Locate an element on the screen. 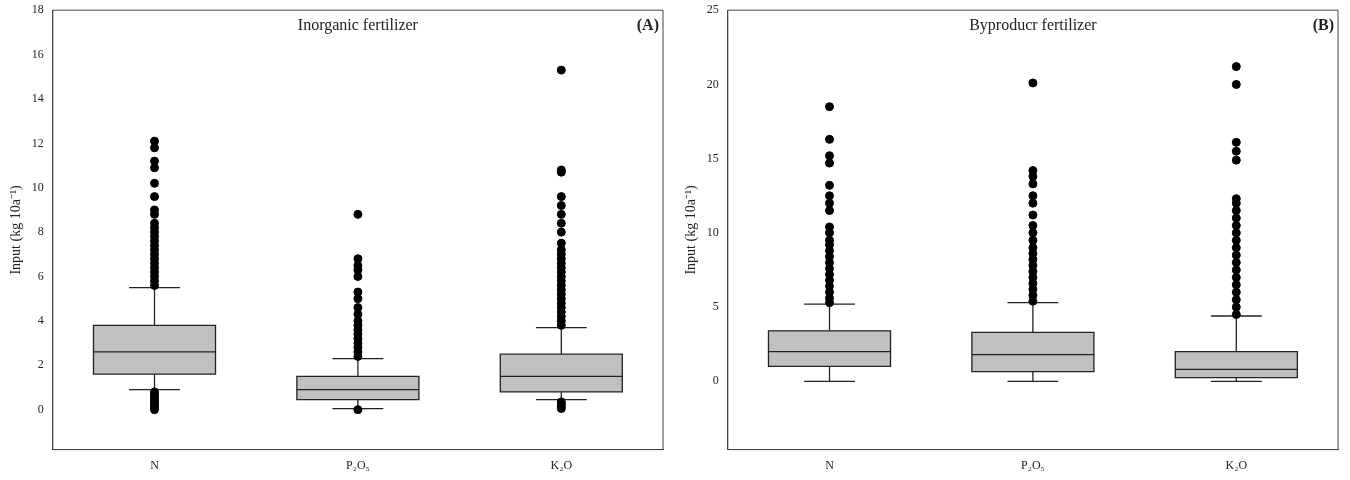 Image resolution: width=1350 pixels, height=480 pixels. y-tick-label: 25 is located at coordinates (712, 9).